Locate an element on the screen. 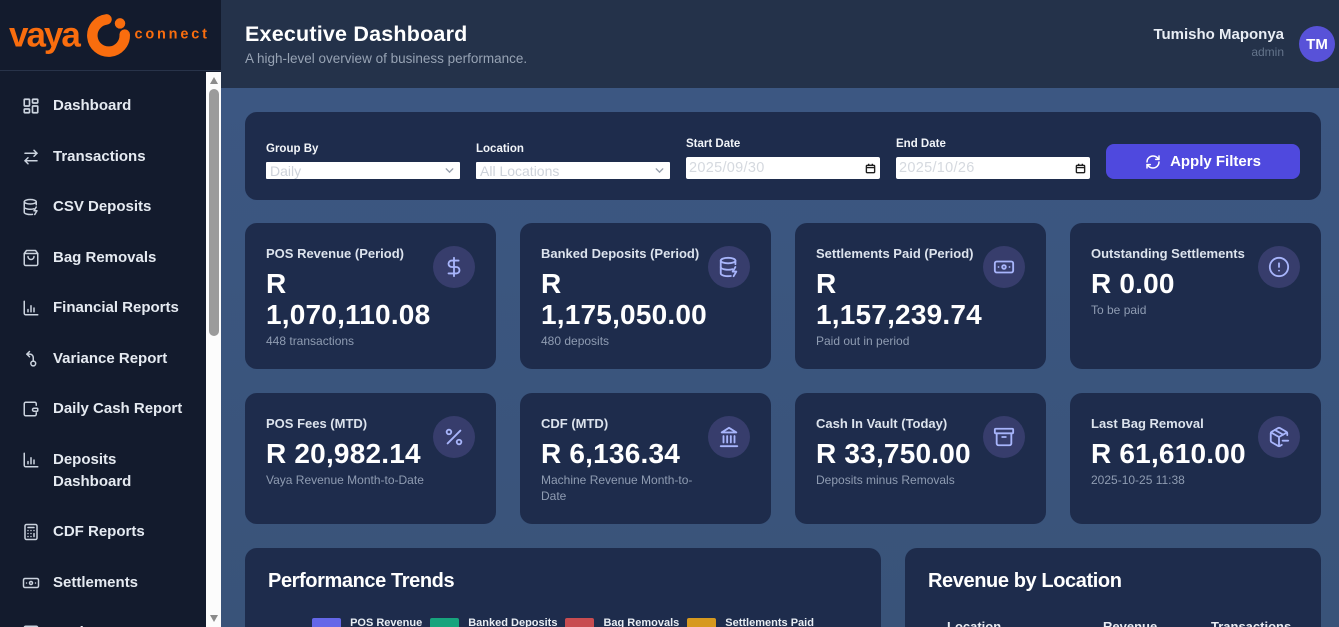 The height and width of the screenshot is (627, 1339). svg-text: connect is located at coordinates (172, 35).